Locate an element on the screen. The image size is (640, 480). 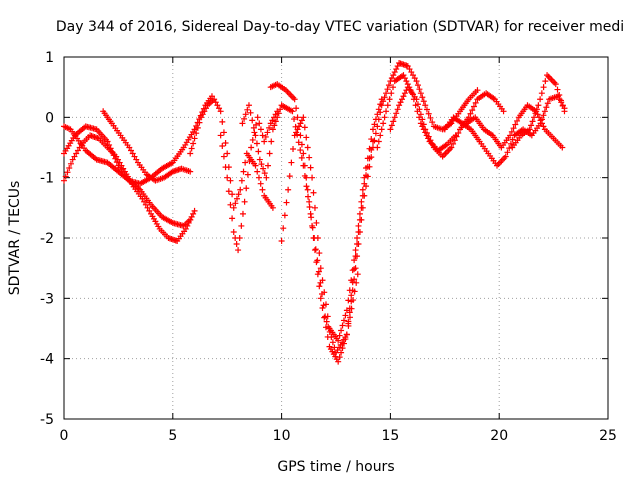
series-sat-f is located at coordinates (249, 181).